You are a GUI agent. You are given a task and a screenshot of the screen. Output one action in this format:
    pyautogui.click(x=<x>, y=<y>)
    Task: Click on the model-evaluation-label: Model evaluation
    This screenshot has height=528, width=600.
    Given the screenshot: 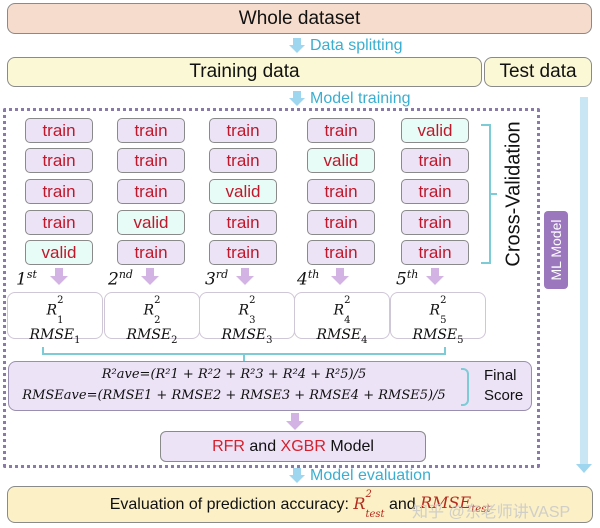 What is the action you would take?
    pyautogui.click(x=370, y=475)
    